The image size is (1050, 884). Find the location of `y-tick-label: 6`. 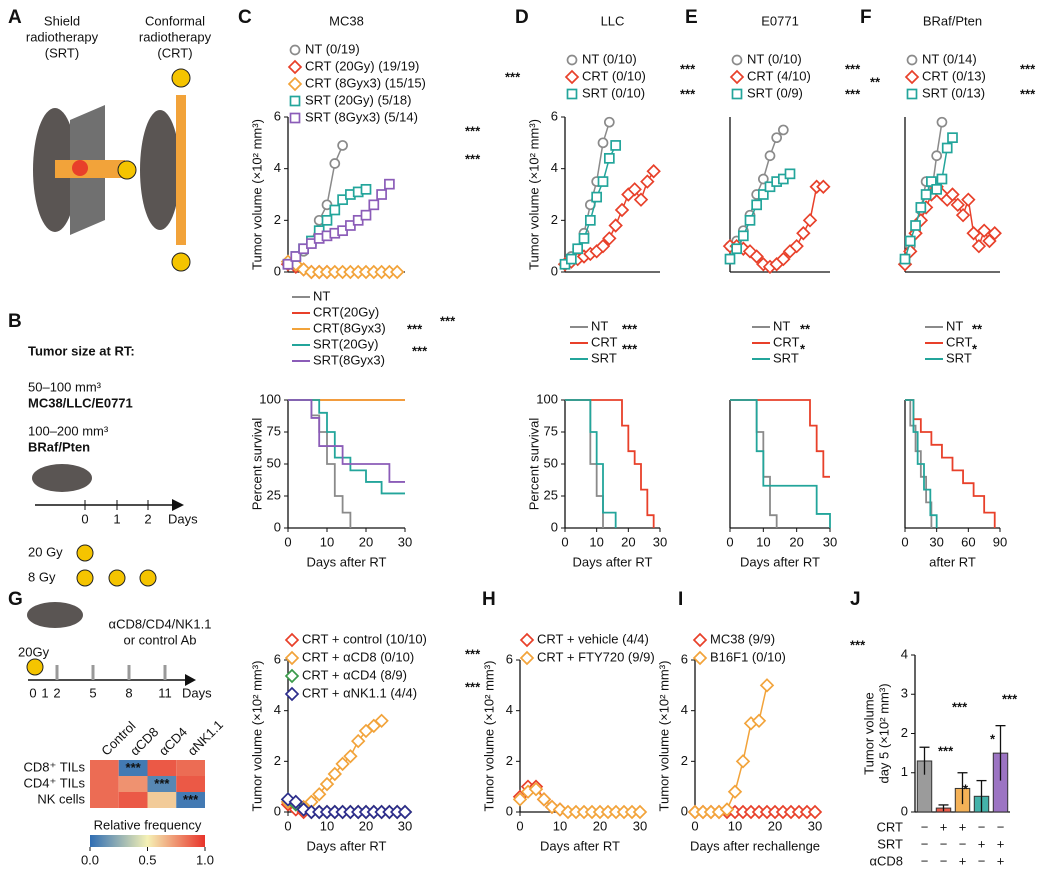

y-tick-label: 6 is located at coordinates (277, 658).